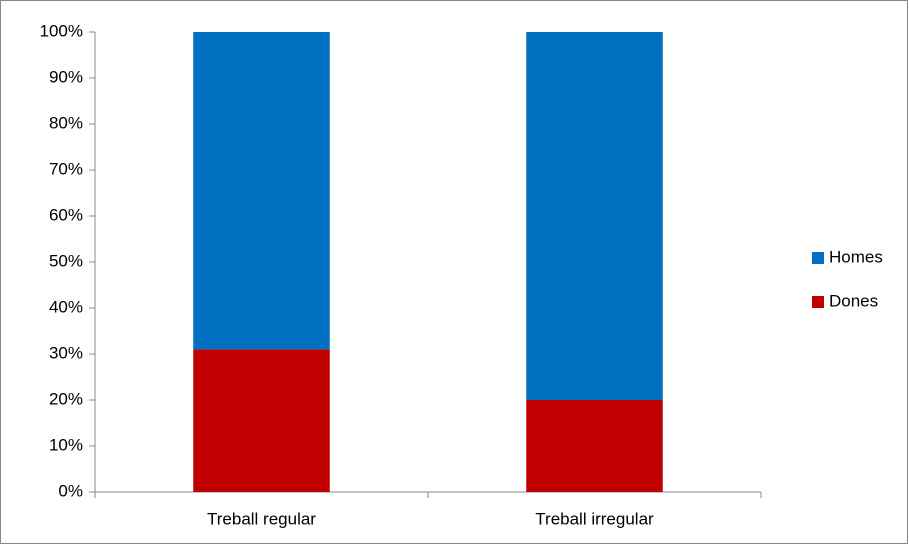 The height and width of the screenshot is (544, 909). I want to click on y-tick-label: 0%, so click(70, 490).